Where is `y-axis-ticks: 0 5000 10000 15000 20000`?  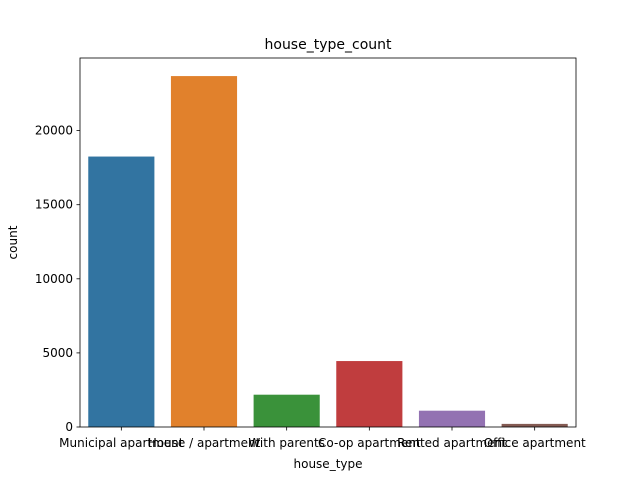
y-axis-ticks: 0 5000 10000 15000 20000 is located at coordinates (57, 279).